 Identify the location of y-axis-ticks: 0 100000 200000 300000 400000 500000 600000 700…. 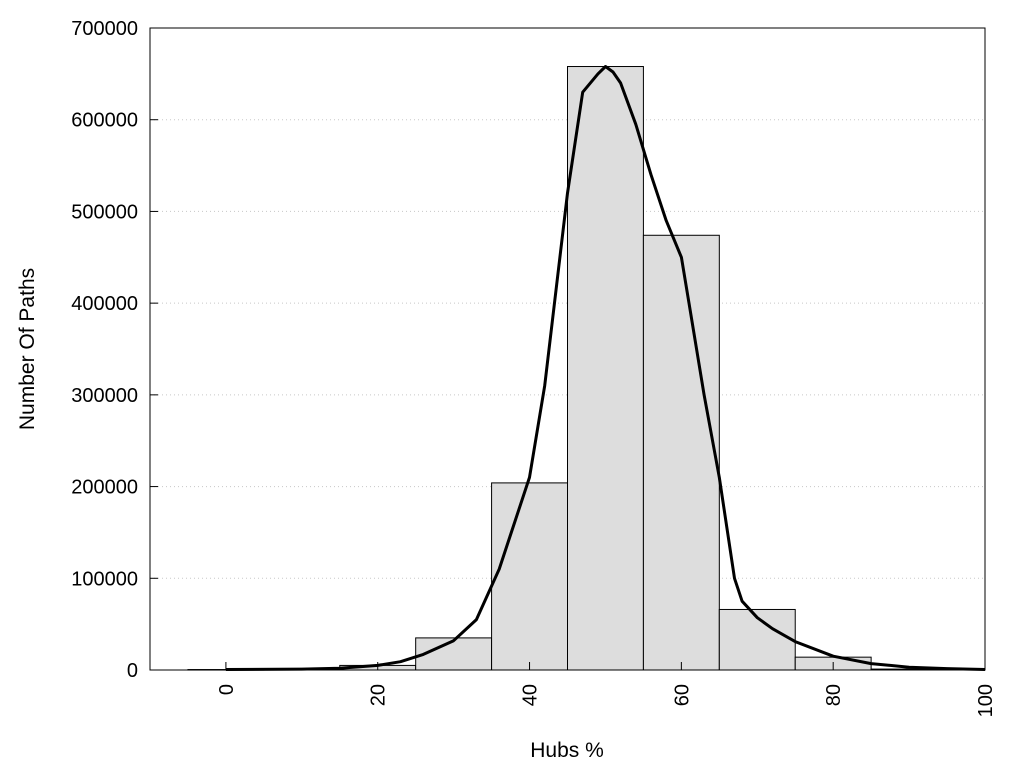
(114, 350).